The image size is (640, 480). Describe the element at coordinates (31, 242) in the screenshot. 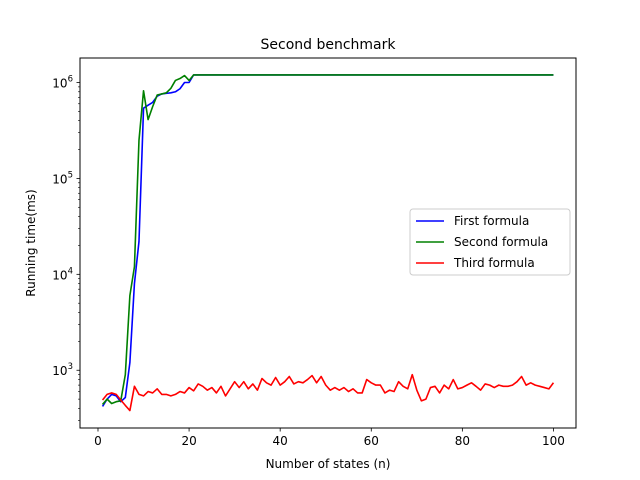

I see `y-axis-label: Running time(ms)` at that location.